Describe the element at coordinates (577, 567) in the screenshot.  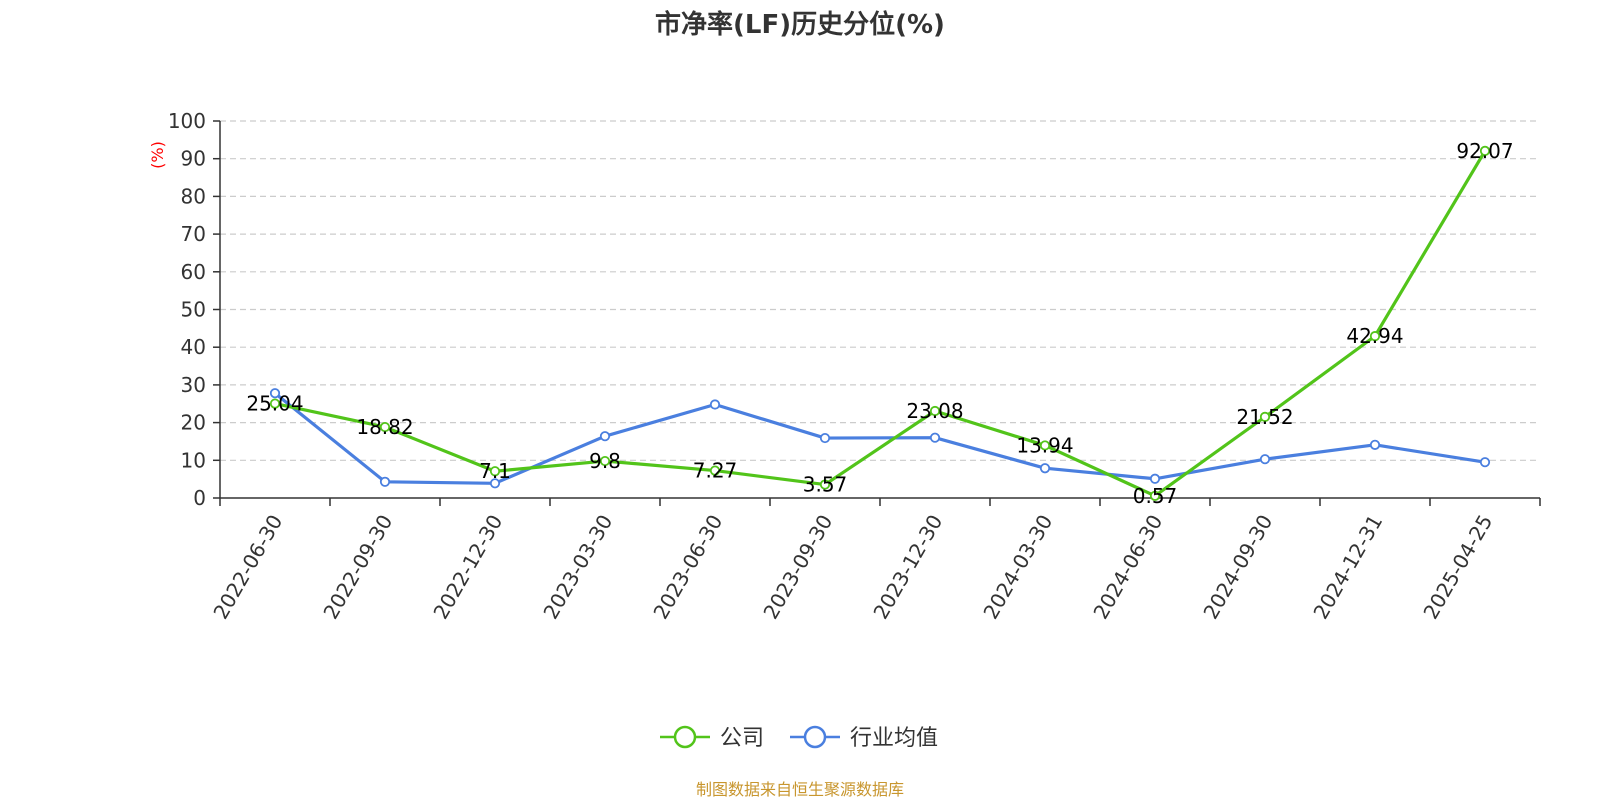
I see `x-tick-label: 2023-03-30` at that location.